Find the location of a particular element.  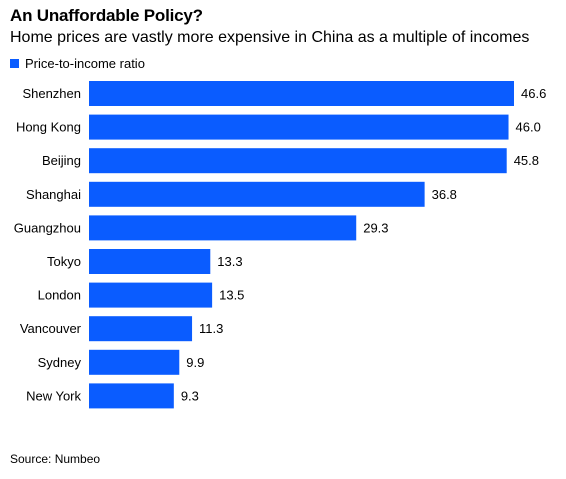

category-label-hong-kong: Hong Kong is located at coordinates (48, 127).